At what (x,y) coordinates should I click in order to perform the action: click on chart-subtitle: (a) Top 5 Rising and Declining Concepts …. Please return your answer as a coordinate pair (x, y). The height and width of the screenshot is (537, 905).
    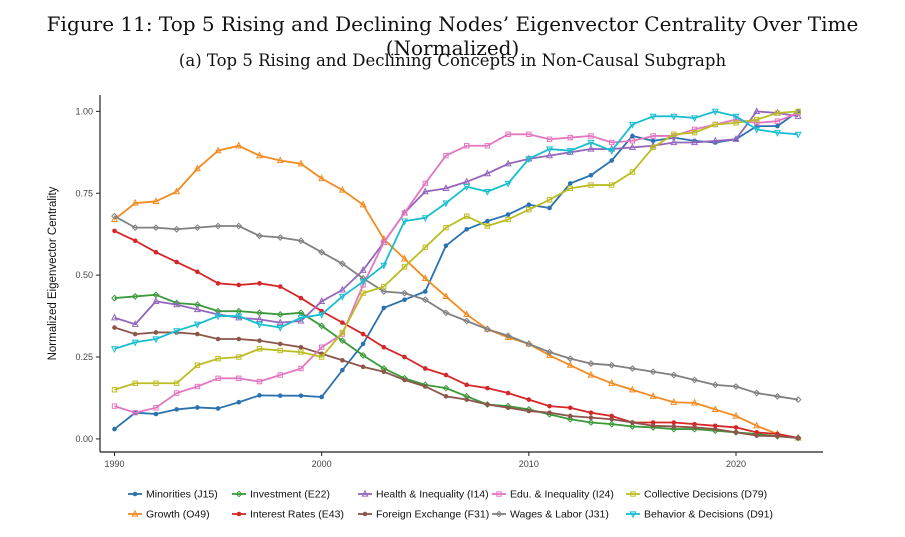
    Looking at the image, I should click on (452, 60).